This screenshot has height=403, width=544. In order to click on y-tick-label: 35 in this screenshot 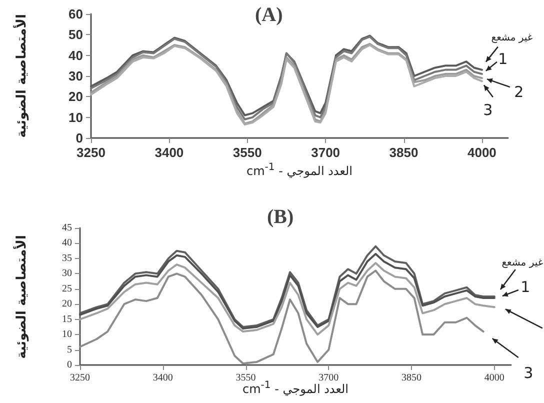, I will do `click(67, 258)`.